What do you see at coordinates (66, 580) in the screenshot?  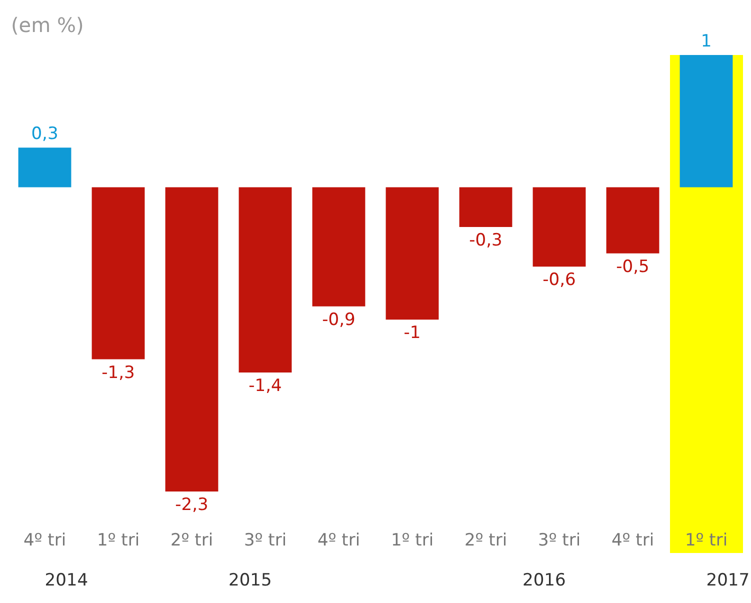 I see `text: 2014` at bounding box center [66, 580].